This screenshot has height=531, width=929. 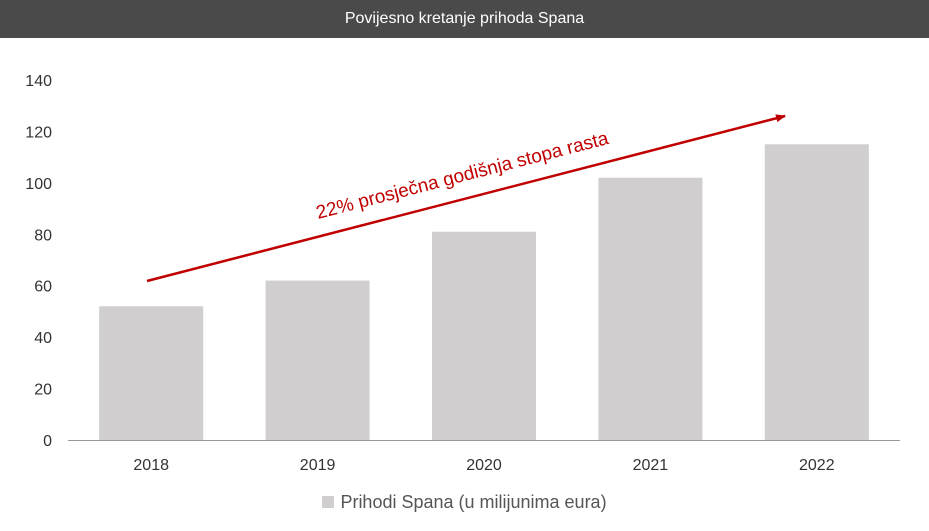 What do you see at coordinates (464, 19) in the screenshot?
I see `chart-title: Povijesno kretanje prihoda Spana` at bounding box center [464, 19].